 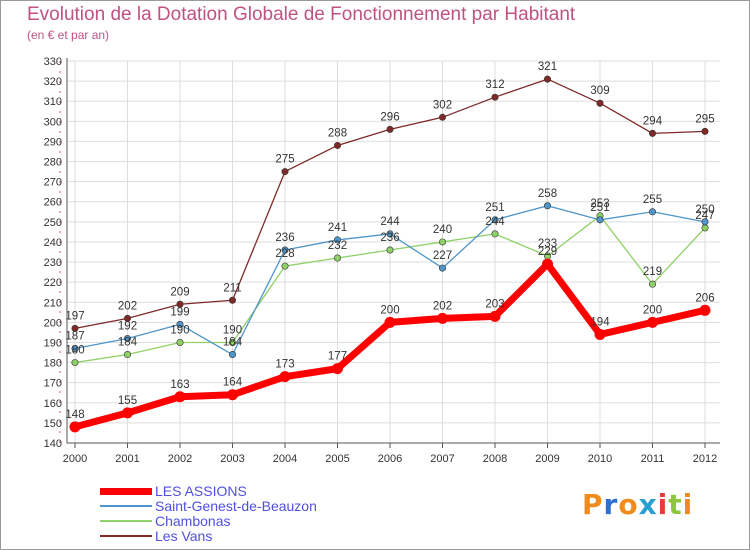 What do you see at coordinates (53, 223) in the screenshot?
I see `y-tick-label: 250` at bounding box center [53, 223].